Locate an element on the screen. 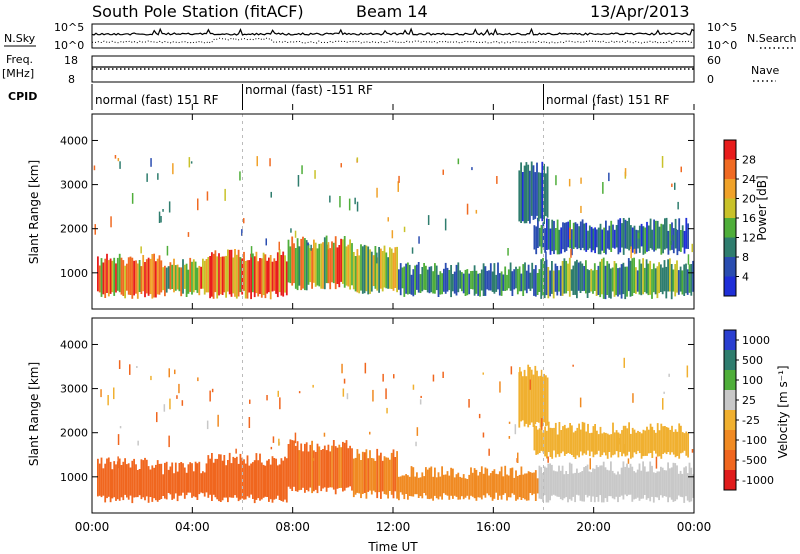 The width and height of the screenshot is (800, 554). noise-tick-right-top: 10^5 is located at coordinates (722, 27).